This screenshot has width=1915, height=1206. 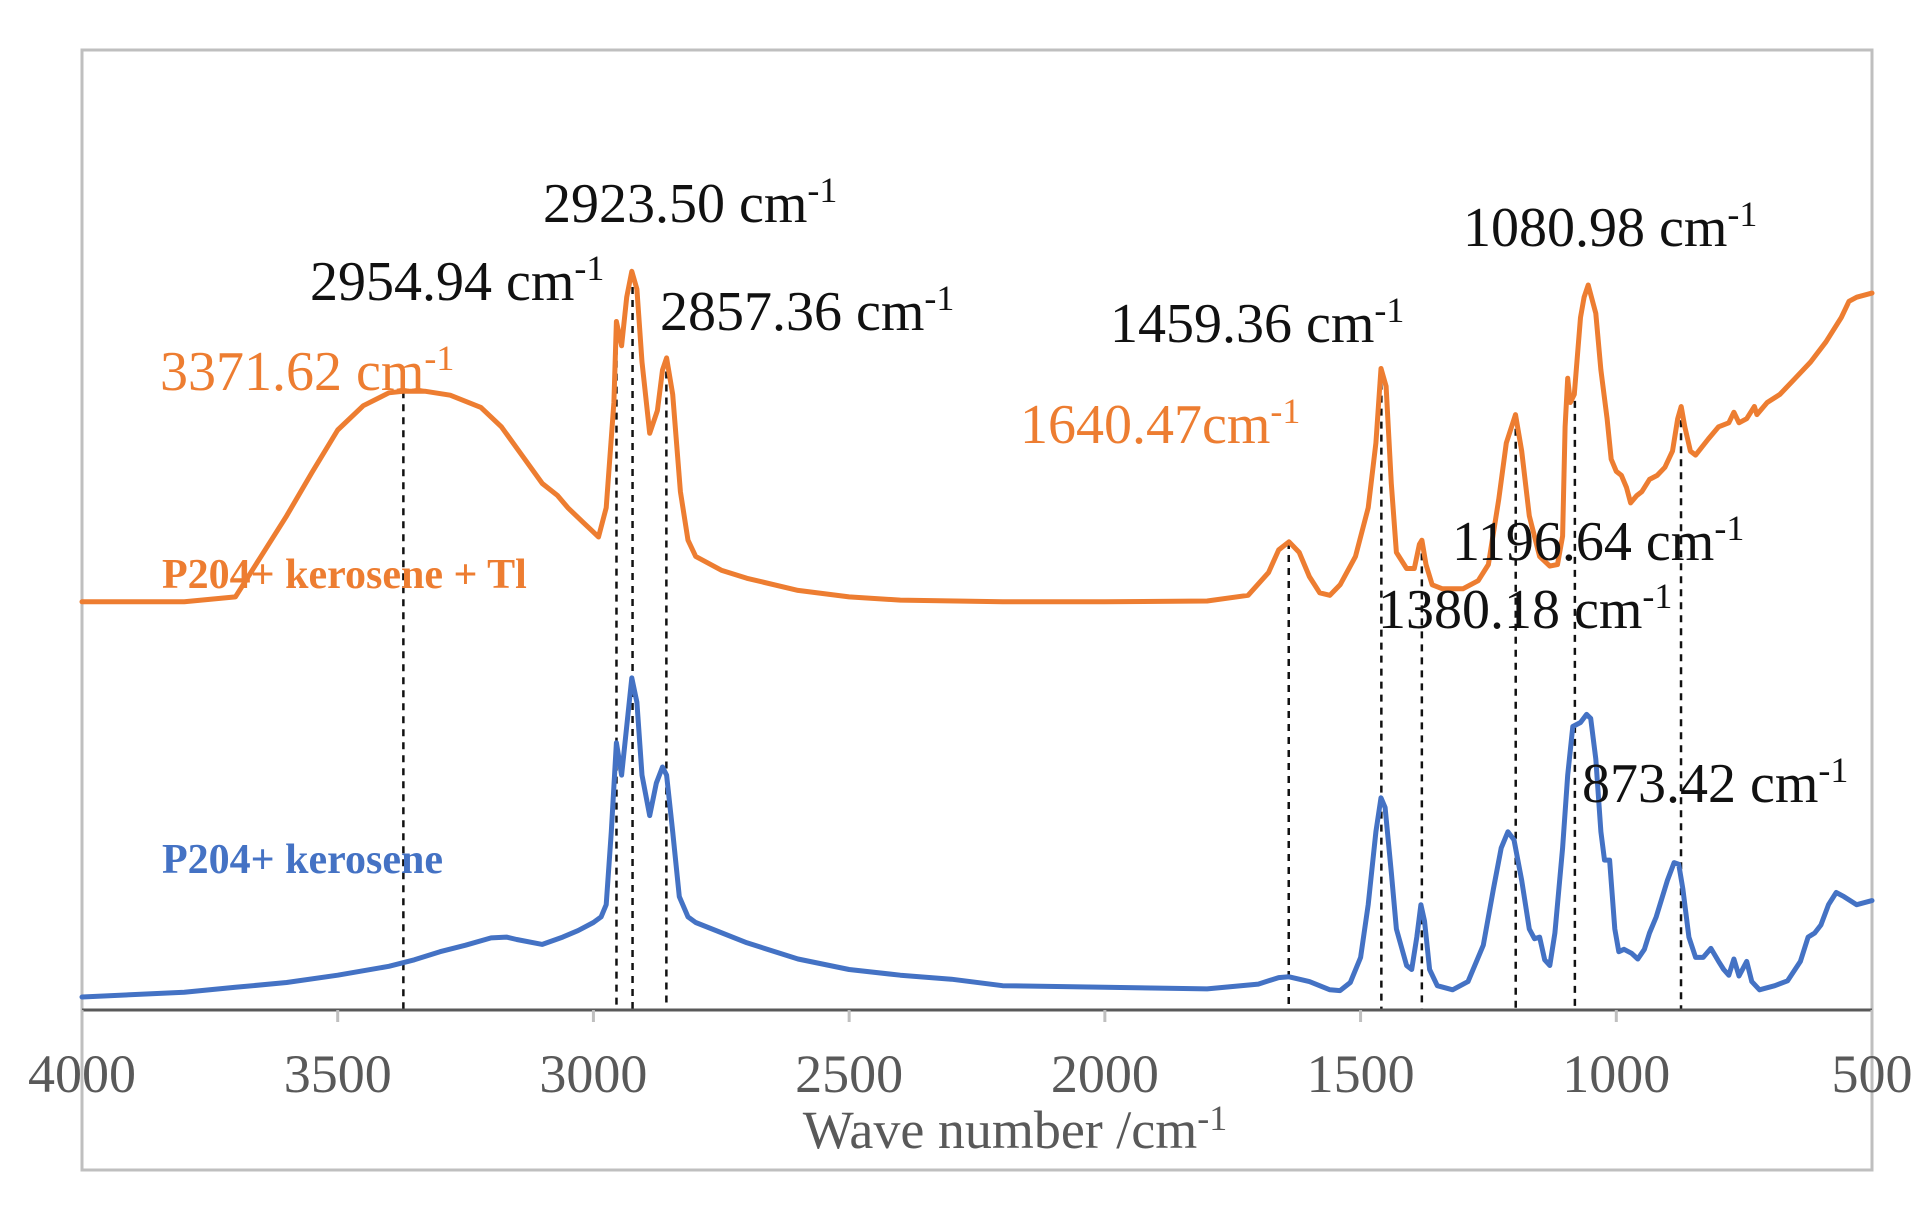 What do you see at coordinates (338, 1074) in the screenshot?
I see `x-tick-label-3500: 3500` at bounding box center [338, 1074].